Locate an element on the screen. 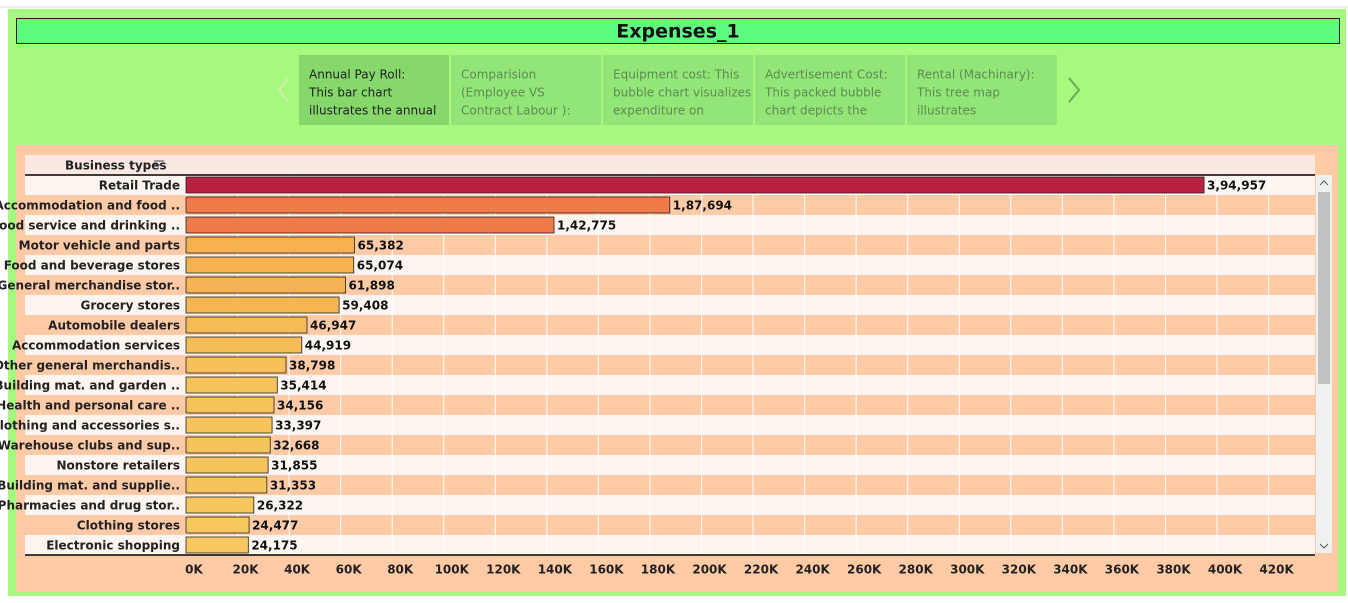 This screenshot has height=603, width=1348. x-tick-label: 140K is located at coordinates (555, 570).